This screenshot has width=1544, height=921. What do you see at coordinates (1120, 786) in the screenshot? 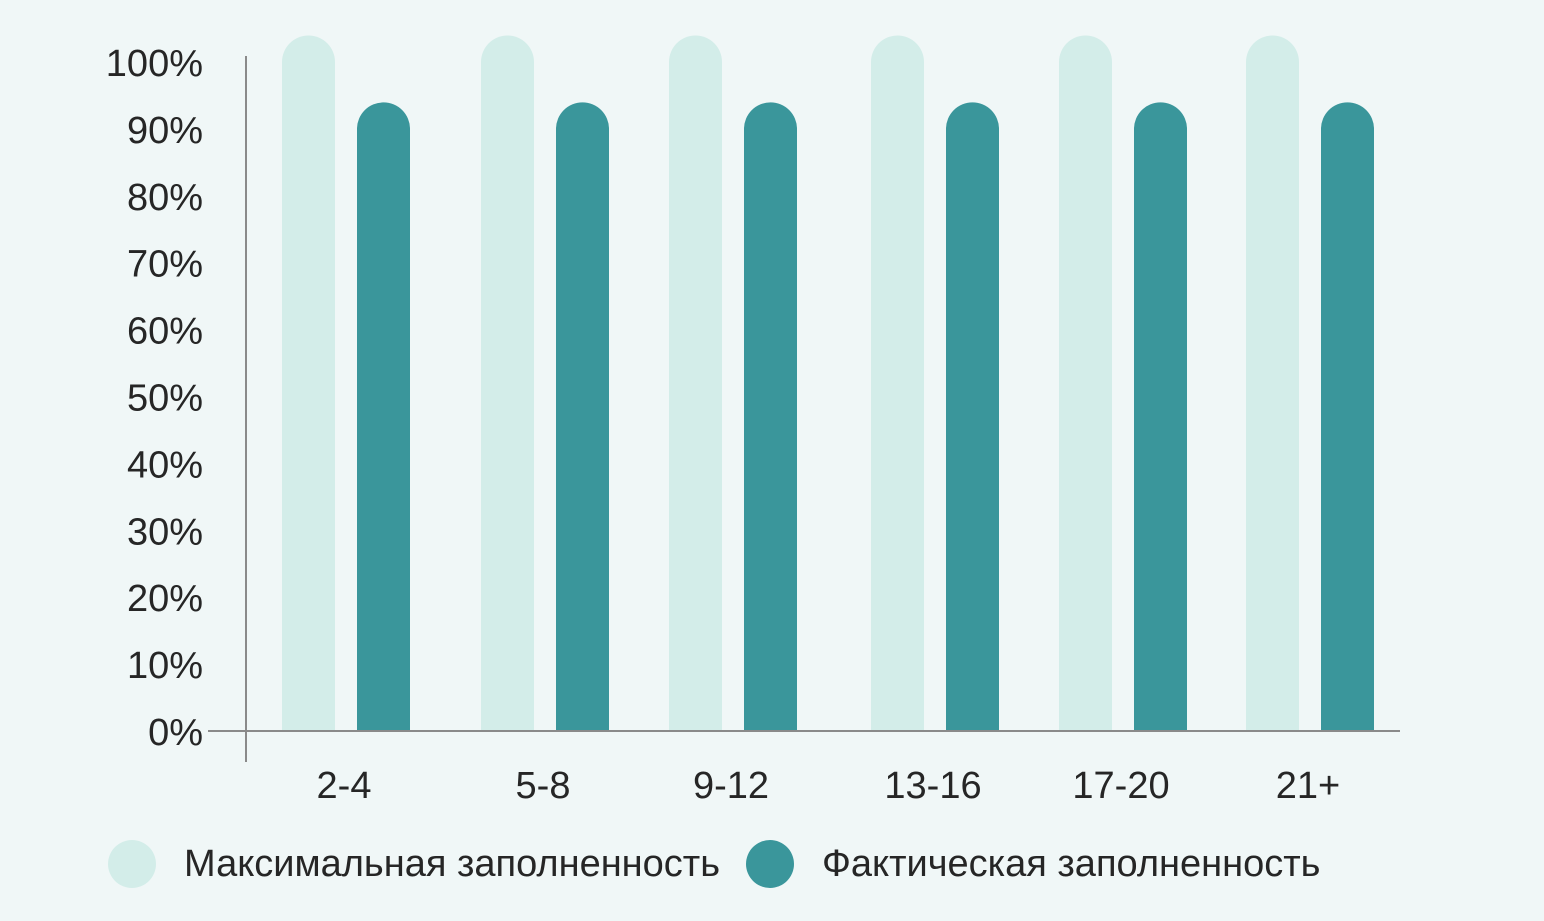
I see `x-tick-label: 17-20` at bounding box center [1120, 786].